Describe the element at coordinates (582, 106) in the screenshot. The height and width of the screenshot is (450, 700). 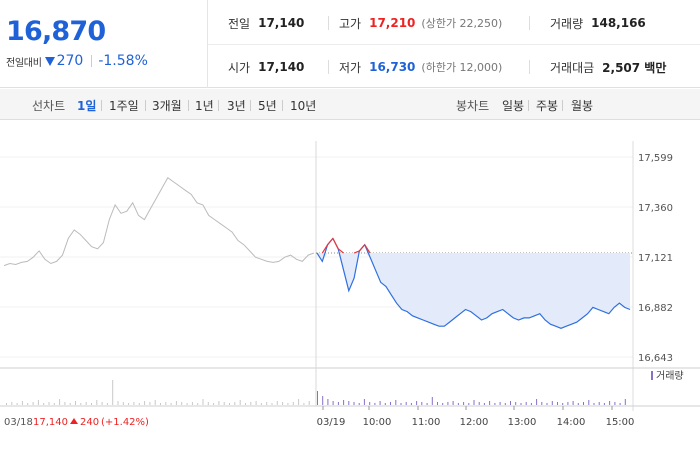
I see `candle-monthly: 월봉` at that location.